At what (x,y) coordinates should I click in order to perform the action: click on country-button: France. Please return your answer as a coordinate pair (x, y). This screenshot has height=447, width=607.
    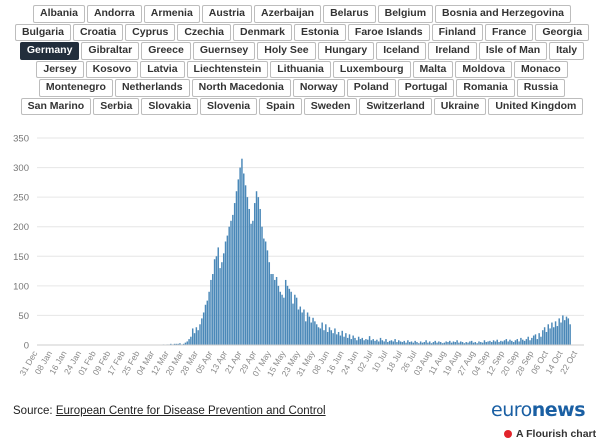
    Looking at the image, I should click on (509, 32).